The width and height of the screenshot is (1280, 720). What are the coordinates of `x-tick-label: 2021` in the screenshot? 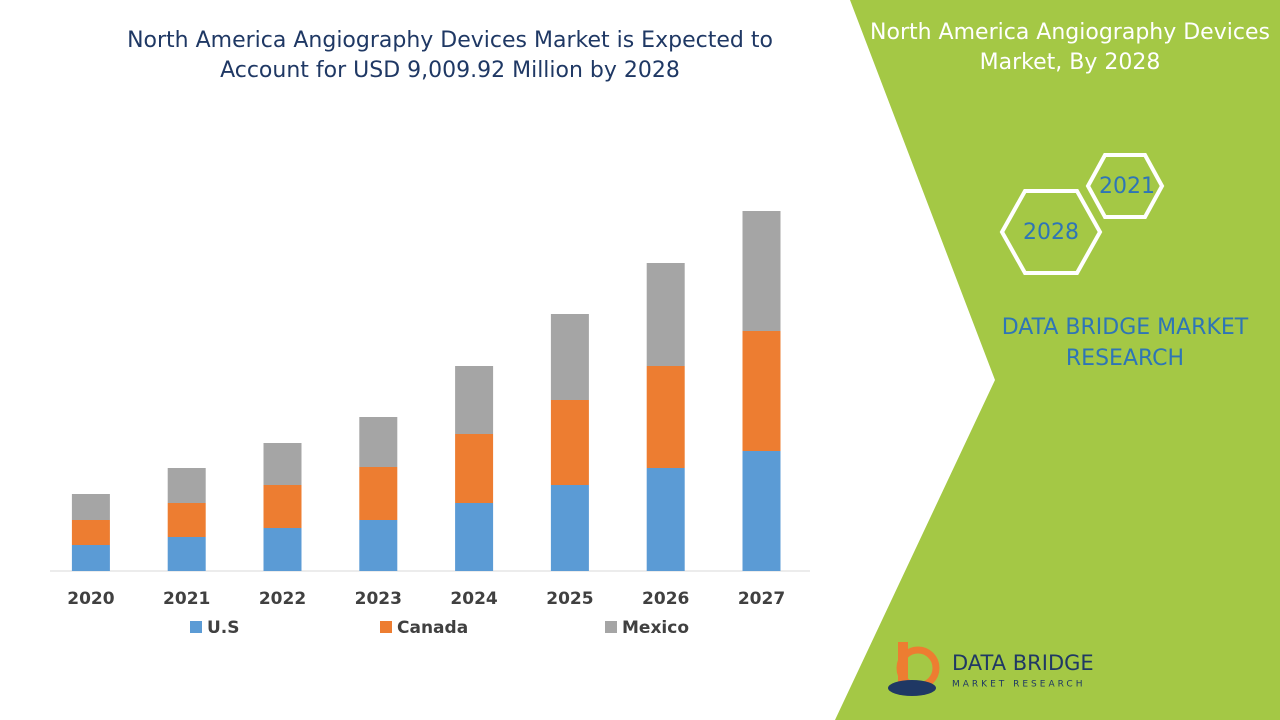 It's located at (186, 599).